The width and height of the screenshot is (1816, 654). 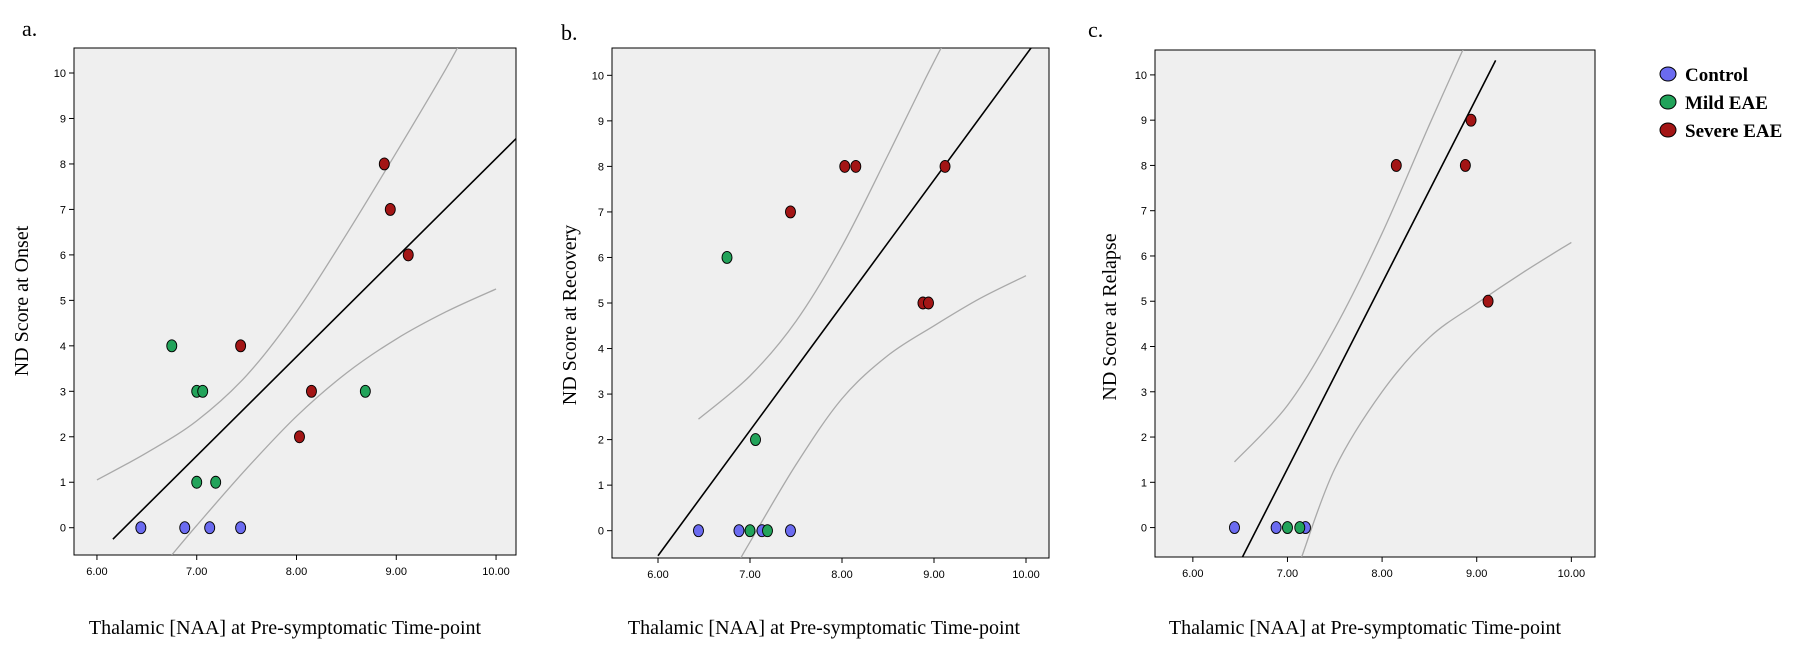 I want to click on points-b, so click(x=822, y=348).